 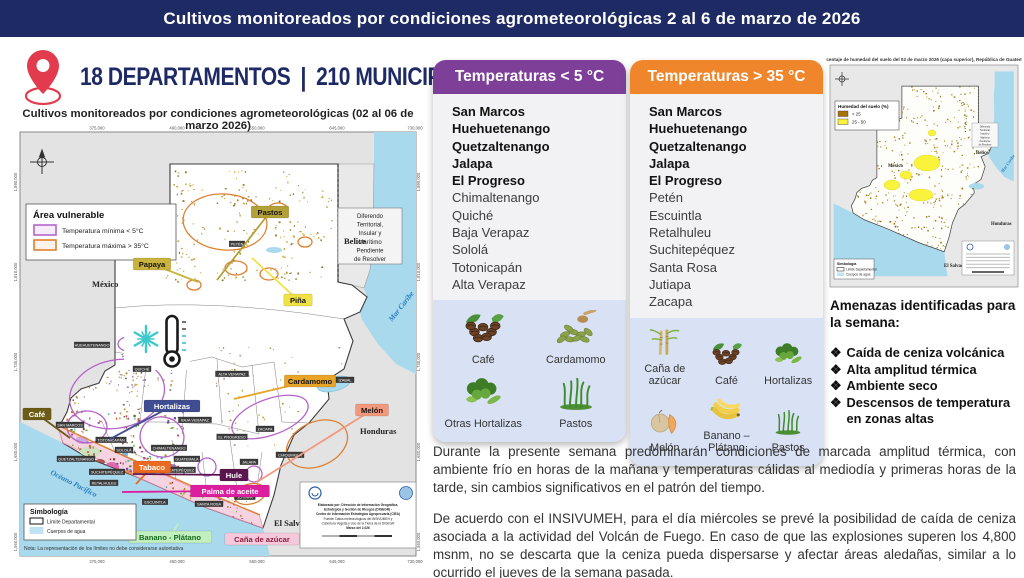 I want to click on crop-callout: Piña, so click(x=282, y=282).